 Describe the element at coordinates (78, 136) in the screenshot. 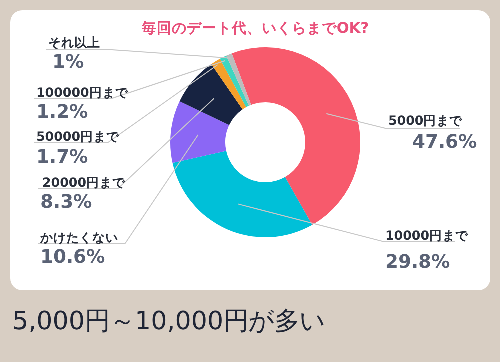

I see `slice-label: 50000円まで` at that location.